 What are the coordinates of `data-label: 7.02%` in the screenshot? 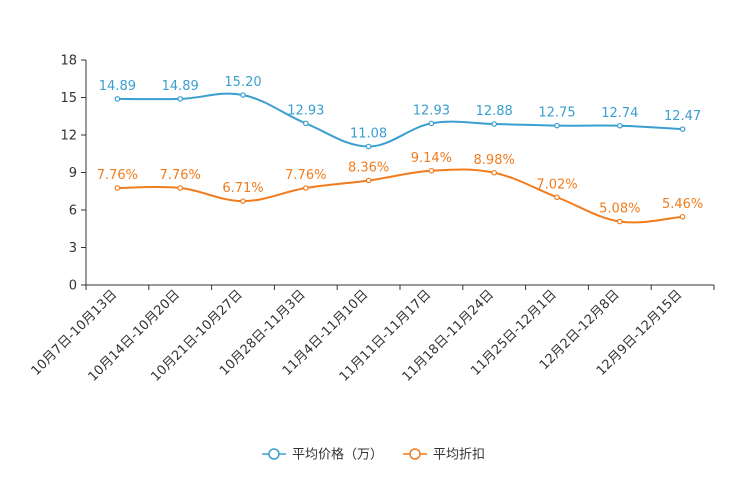 It's located at (556, 184).